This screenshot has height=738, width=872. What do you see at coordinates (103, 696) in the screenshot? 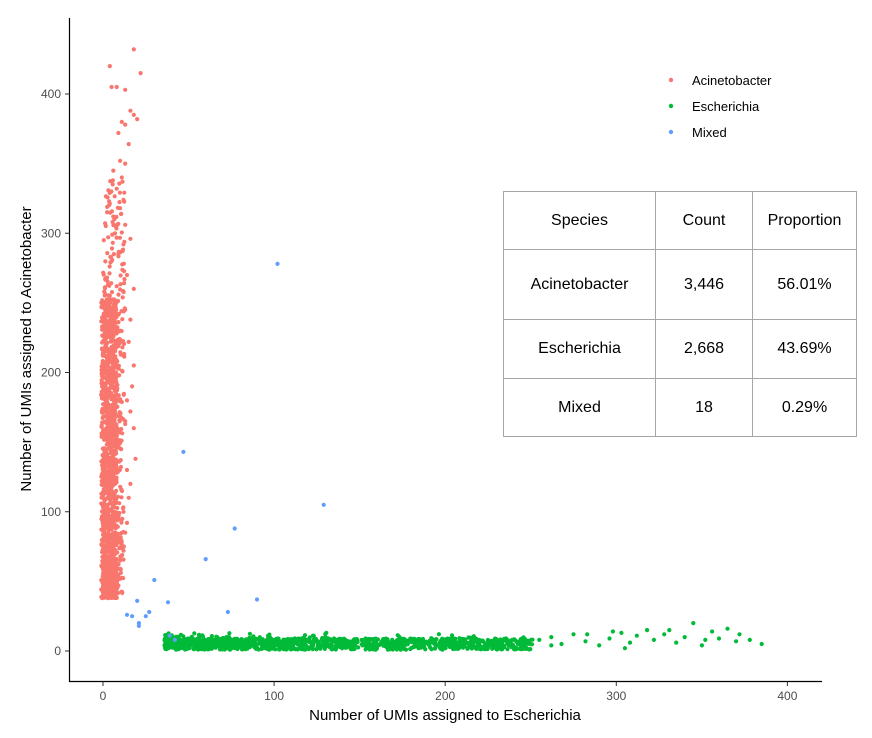
I see `x-tick-label: 0` at bounding box center [103, 696].